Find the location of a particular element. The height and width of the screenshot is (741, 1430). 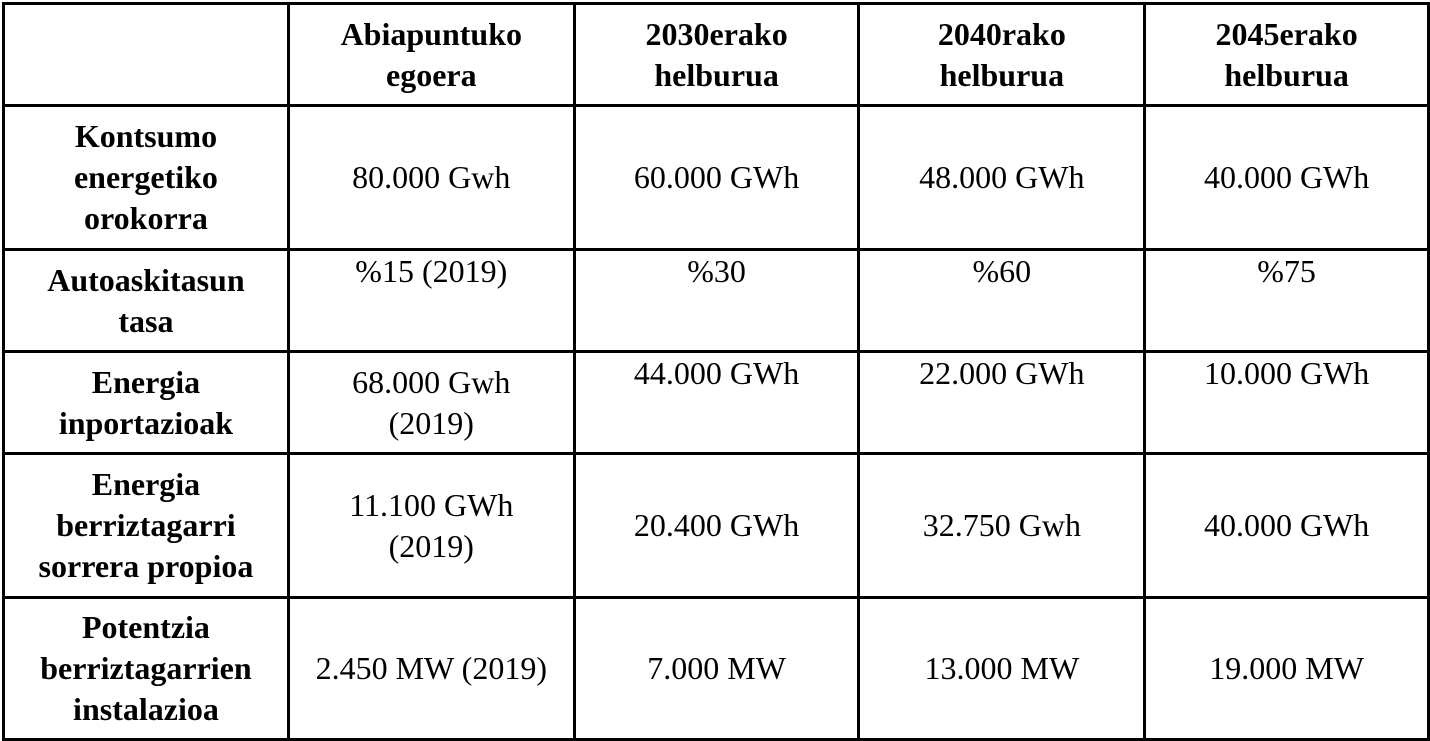

cell-capacity-2040: 13.000 MW is located at coordinates (1002, 668).